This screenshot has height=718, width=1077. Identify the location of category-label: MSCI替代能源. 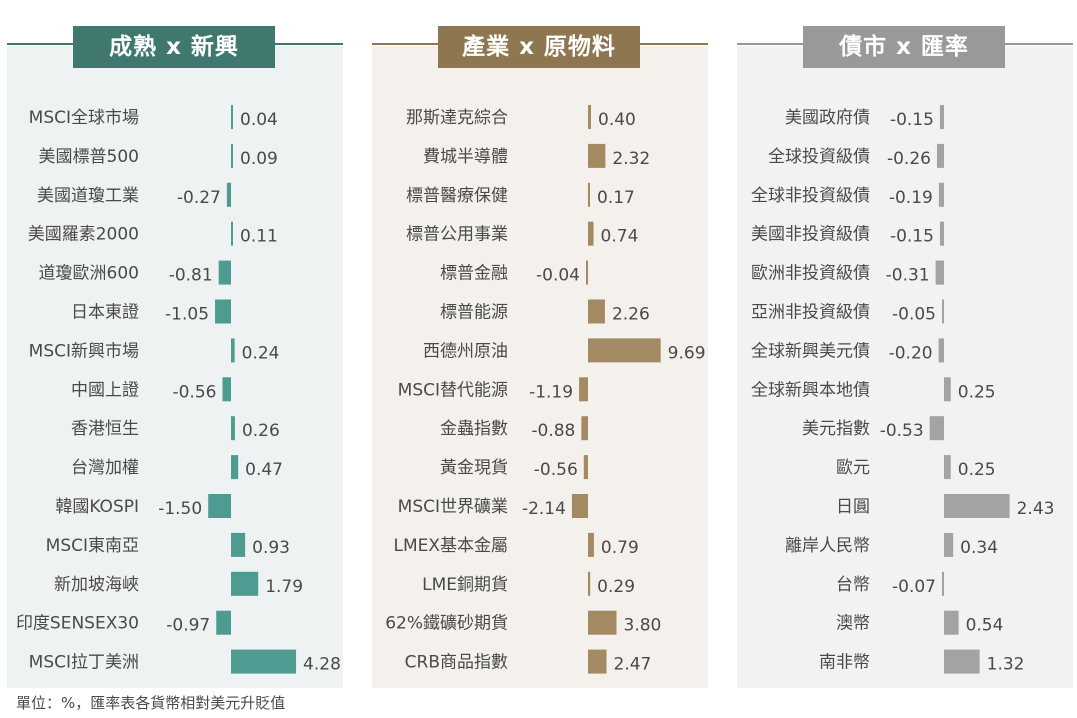
(453, 390).